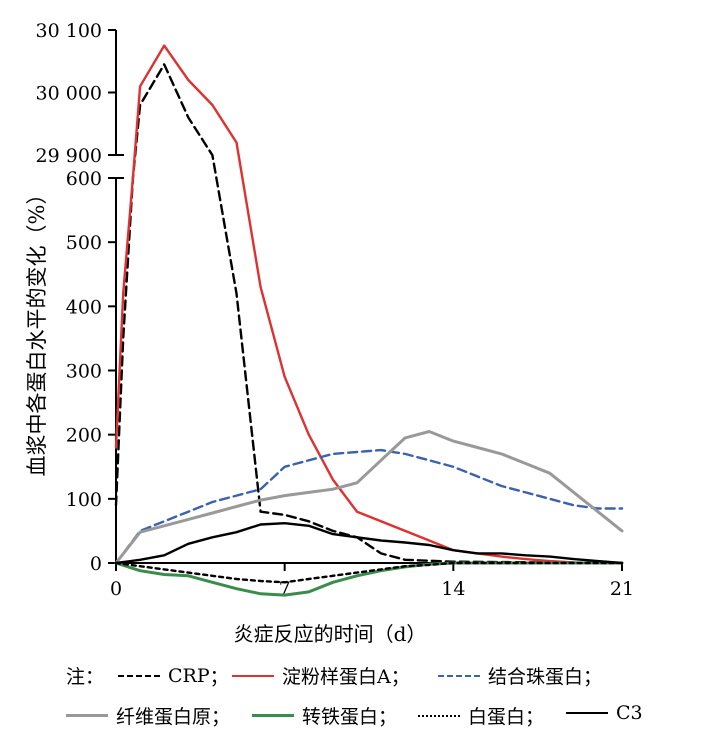  Describe the element at coordinates (84, 243) in the screenshot. I see `y-tick-label: 500` at that location.